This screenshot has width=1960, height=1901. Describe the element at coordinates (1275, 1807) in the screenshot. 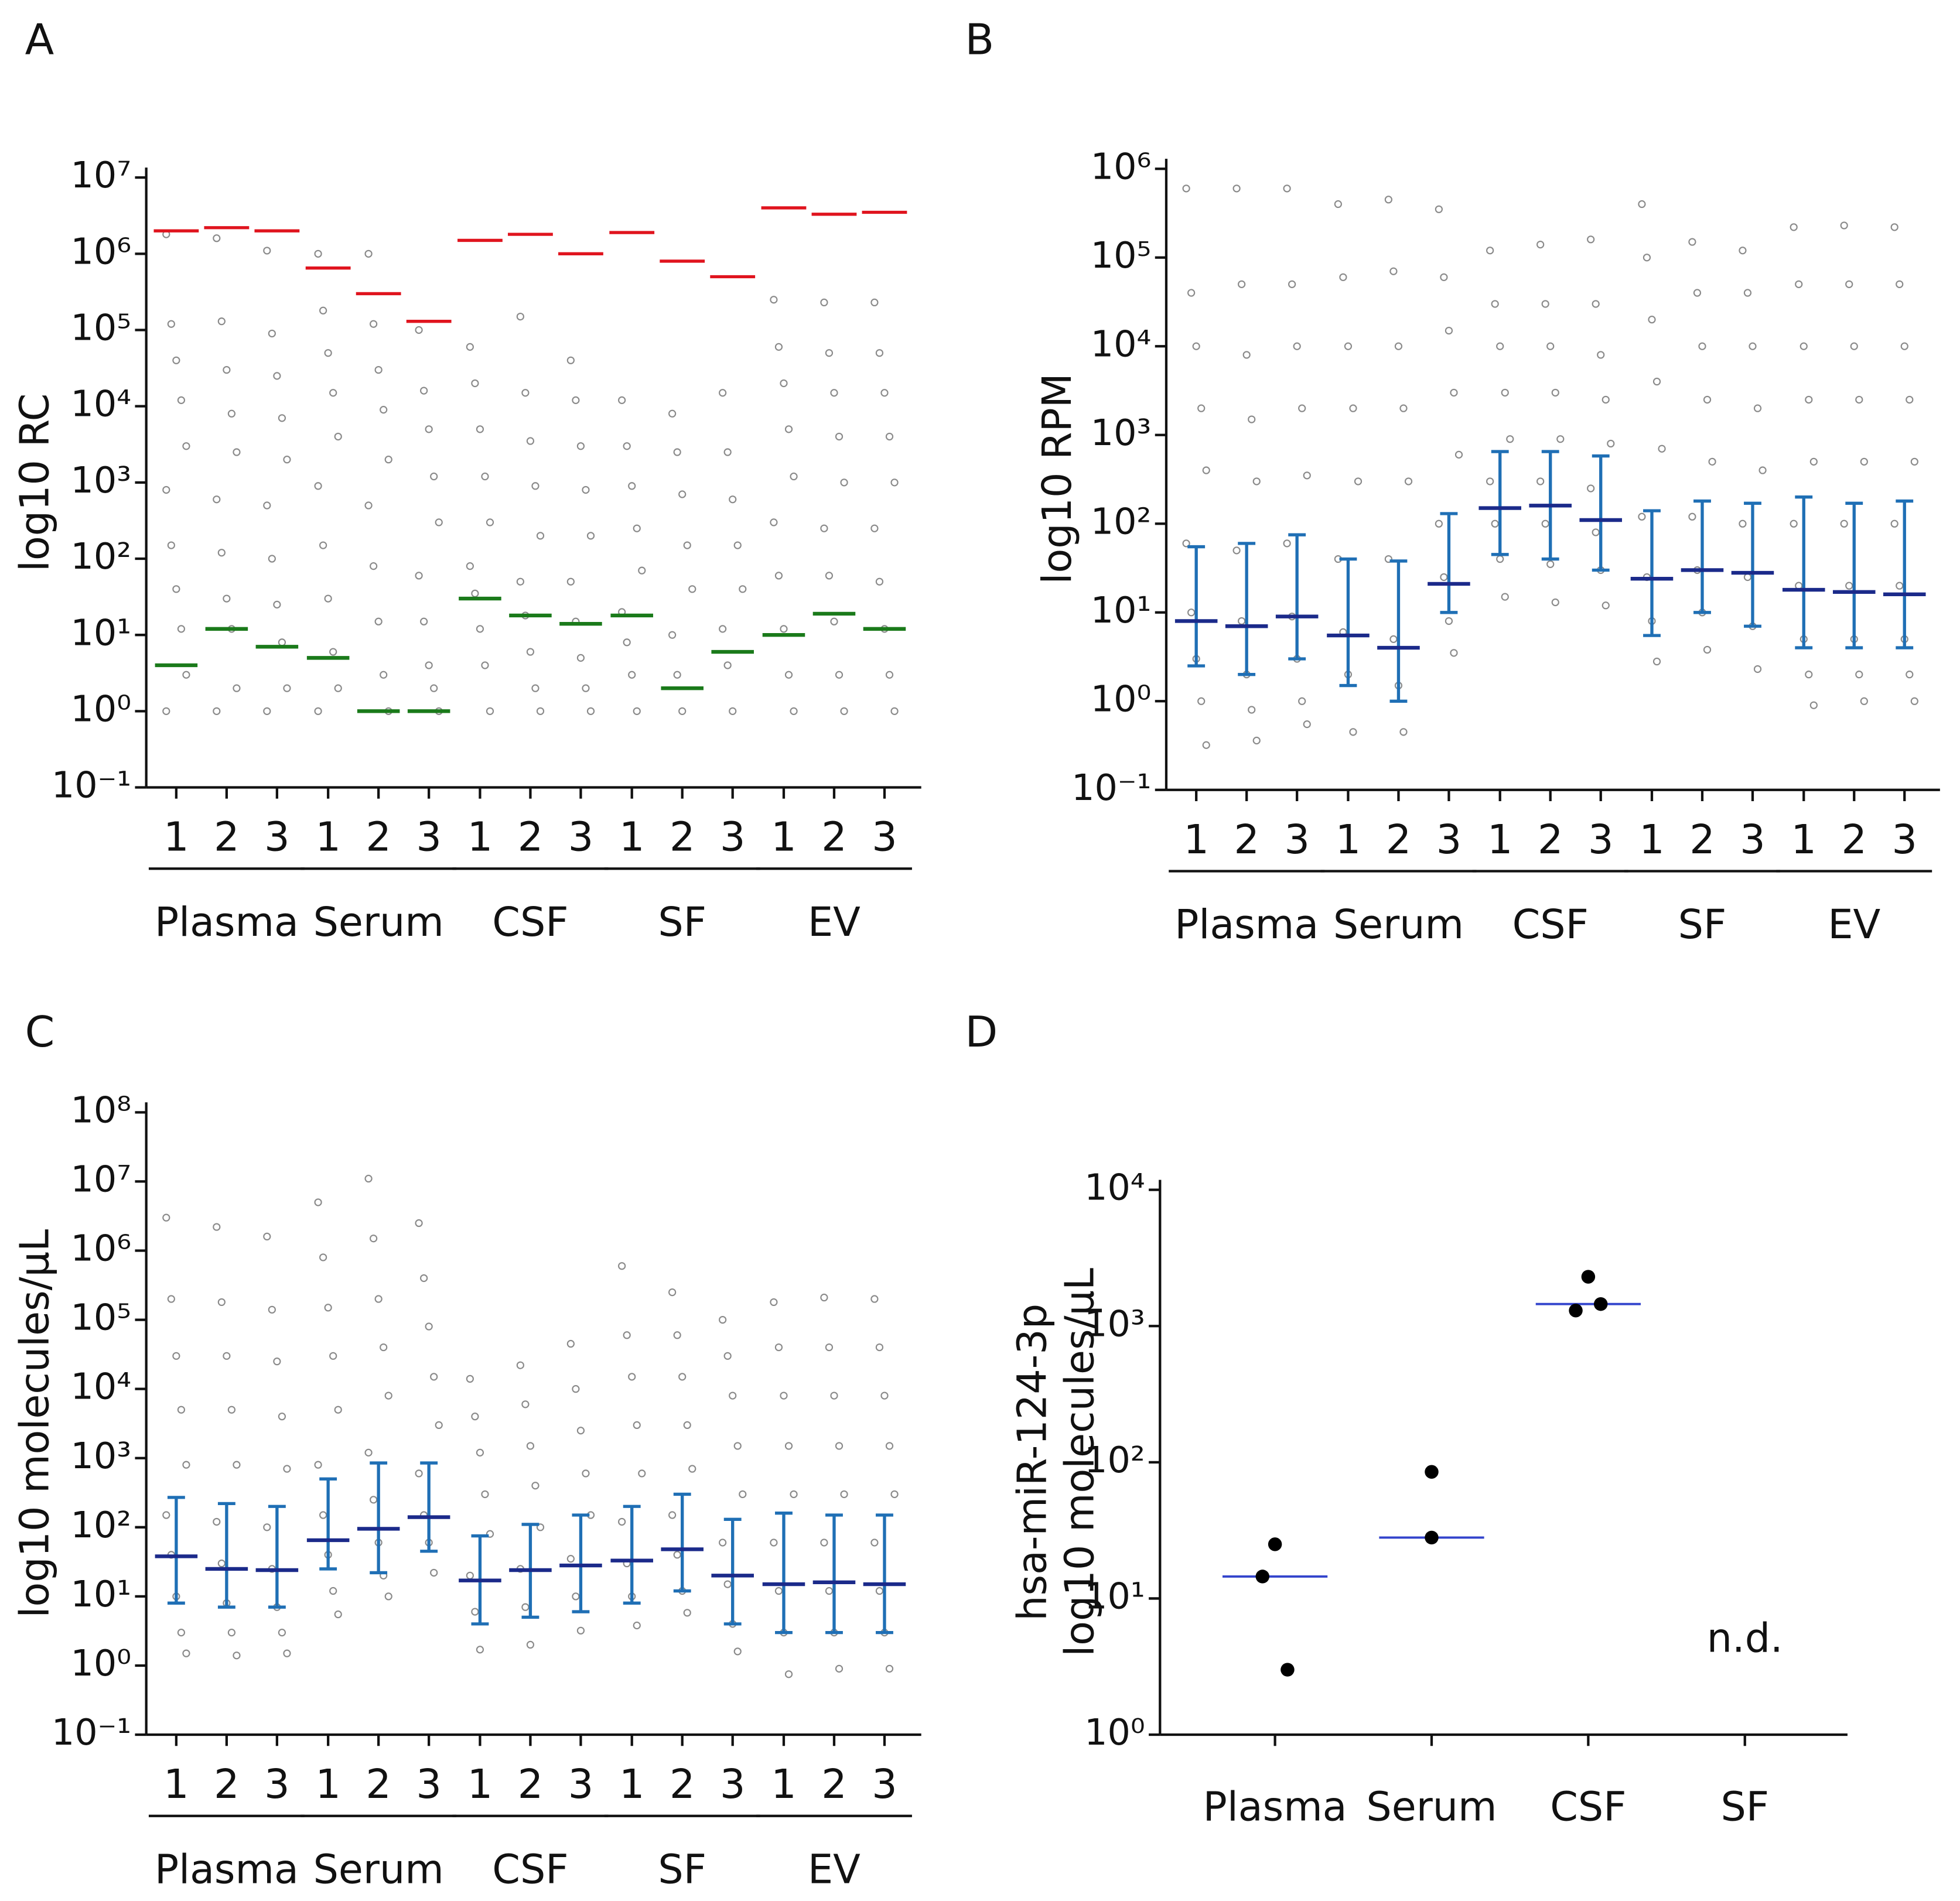

I see `x-tick-label: Plasma` at that location.